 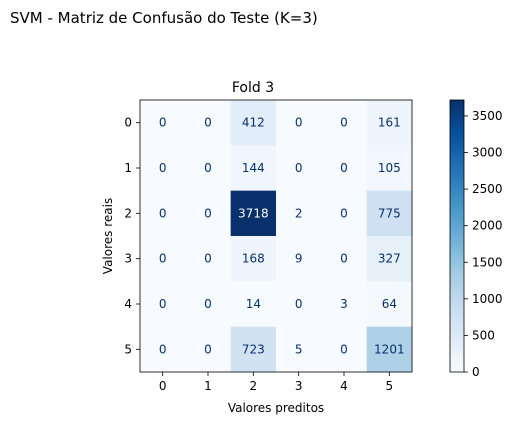 I want to click on cell-value-label: 105, so click(x=389, y=168).